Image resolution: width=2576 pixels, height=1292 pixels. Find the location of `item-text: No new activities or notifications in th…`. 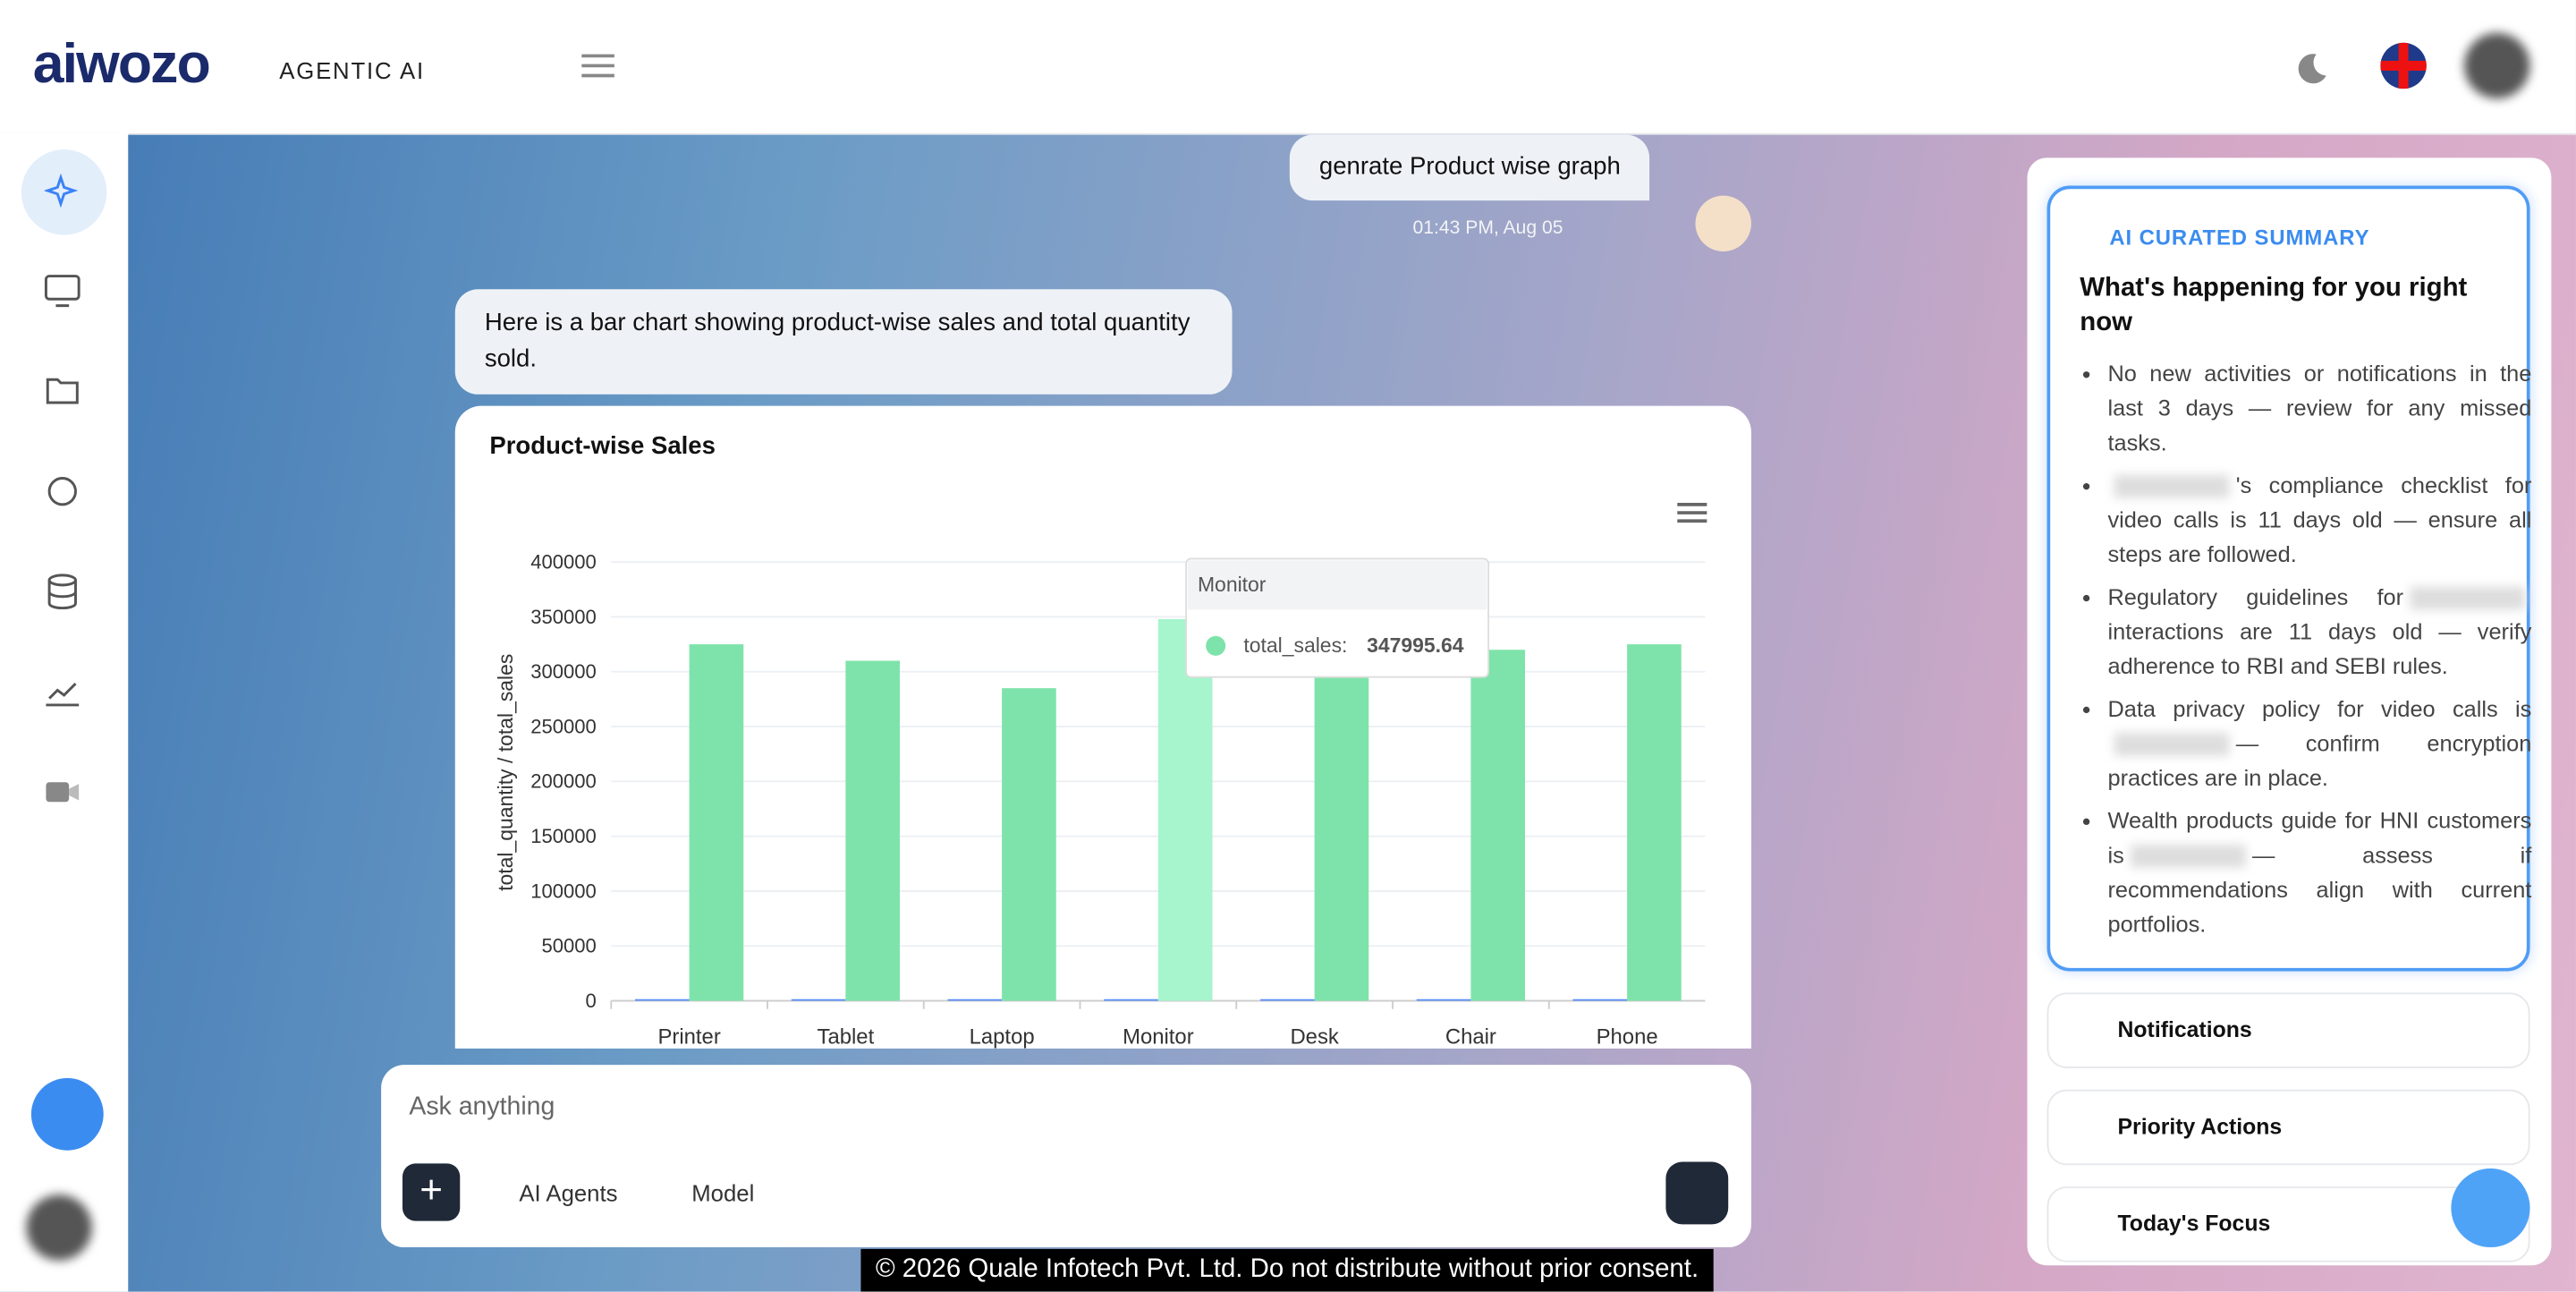

item-text: No new activities or notifications in th… is located at coordinates (2319, 408).